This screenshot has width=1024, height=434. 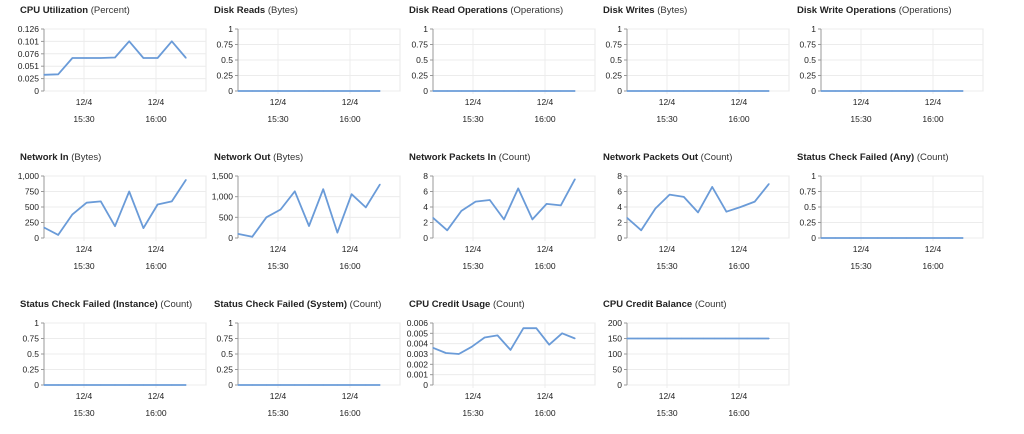 I want to click on chart-title-metric: Network Packets In, so click(x=453, y=157).